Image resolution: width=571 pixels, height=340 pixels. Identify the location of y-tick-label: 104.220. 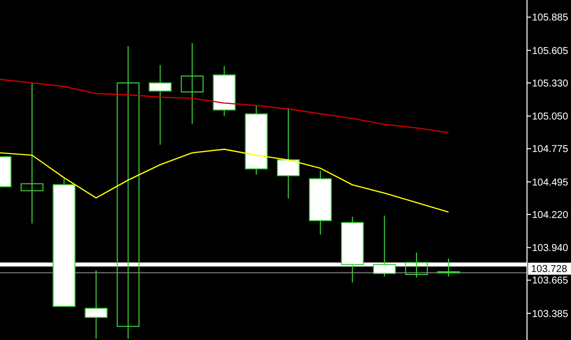
(550, 215).